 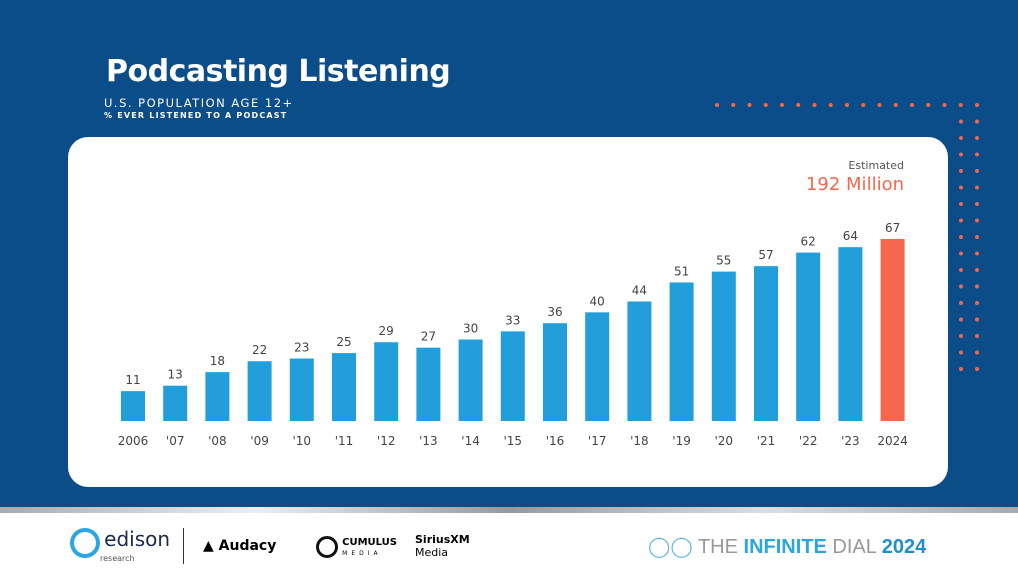 I want to click on x-tick-label: '21, so click(x=766, y=441).